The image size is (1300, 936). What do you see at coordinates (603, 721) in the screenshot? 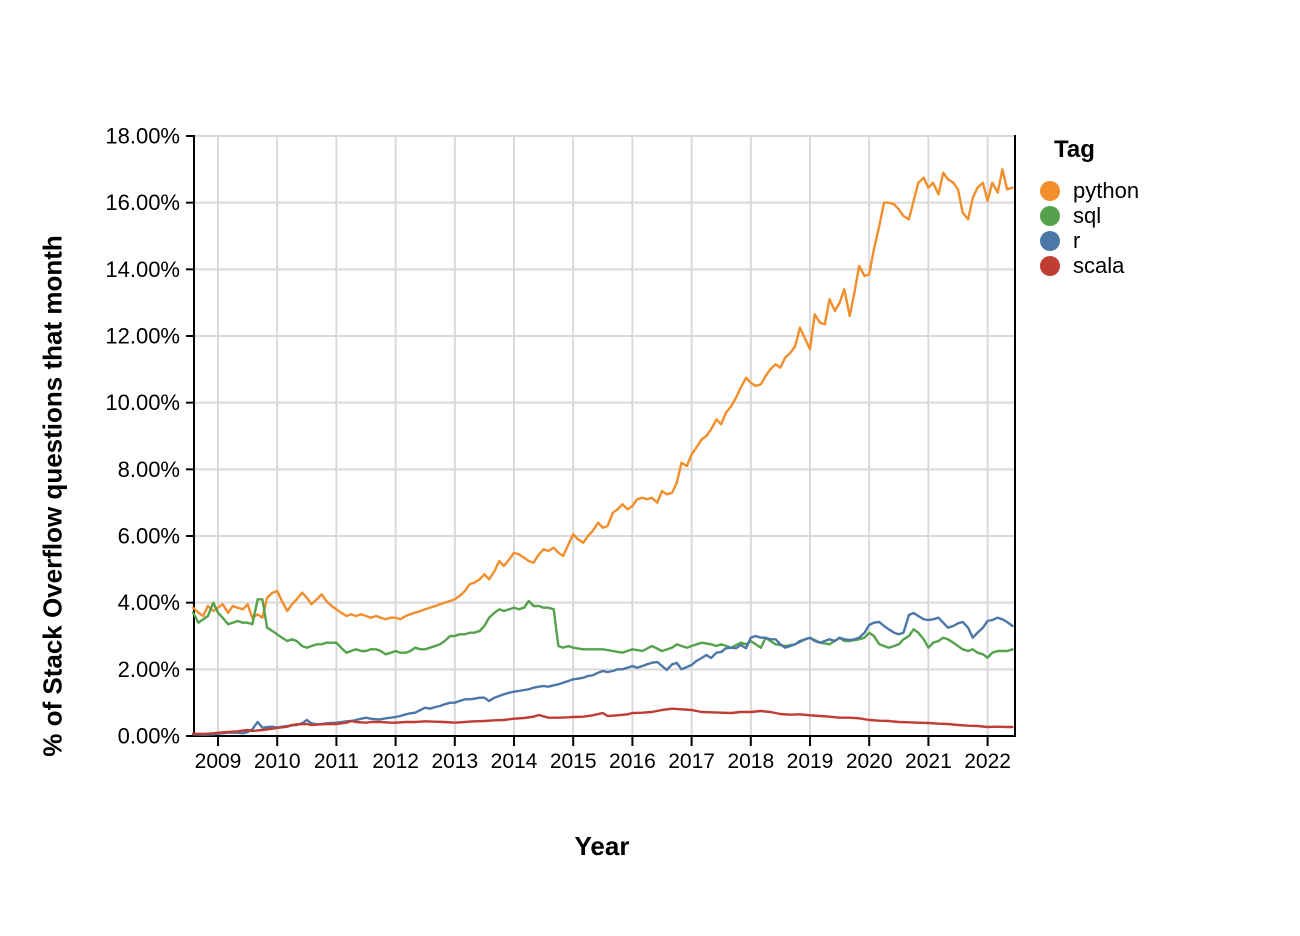
I see `series-line-scala` at bounding box center [603, 721].